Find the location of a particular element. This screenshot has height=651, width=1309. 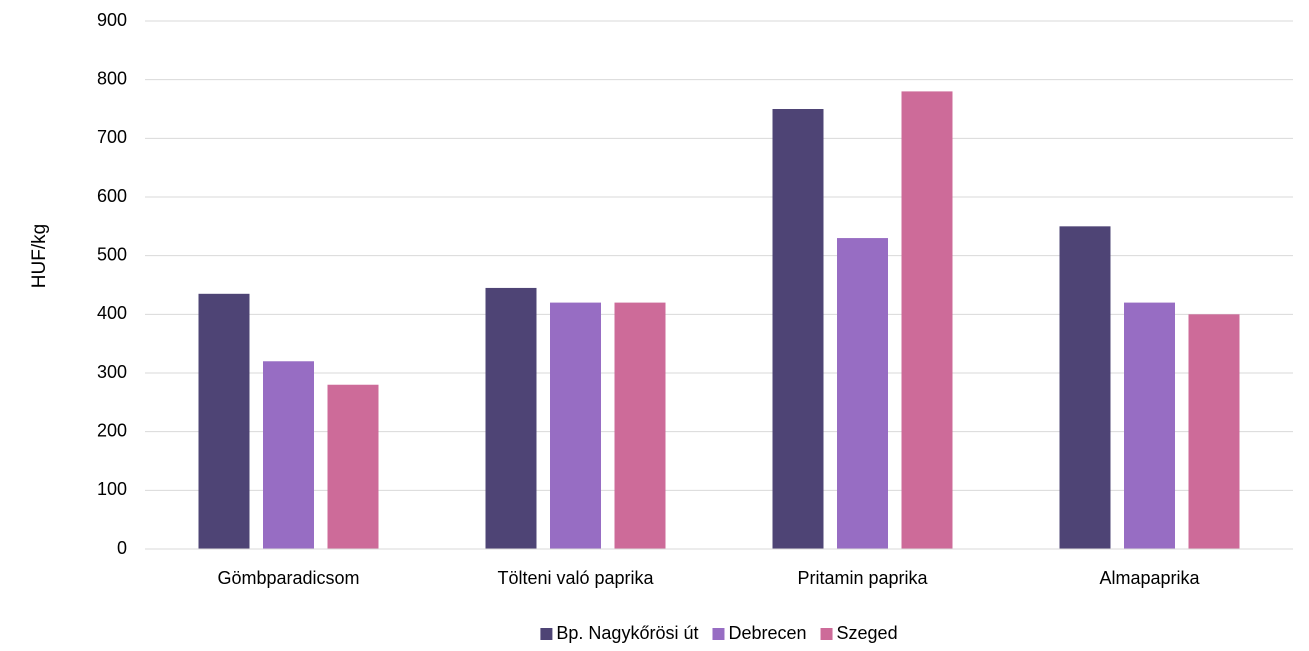

y-tick-label: 200 is located at coordinates (112, 430).